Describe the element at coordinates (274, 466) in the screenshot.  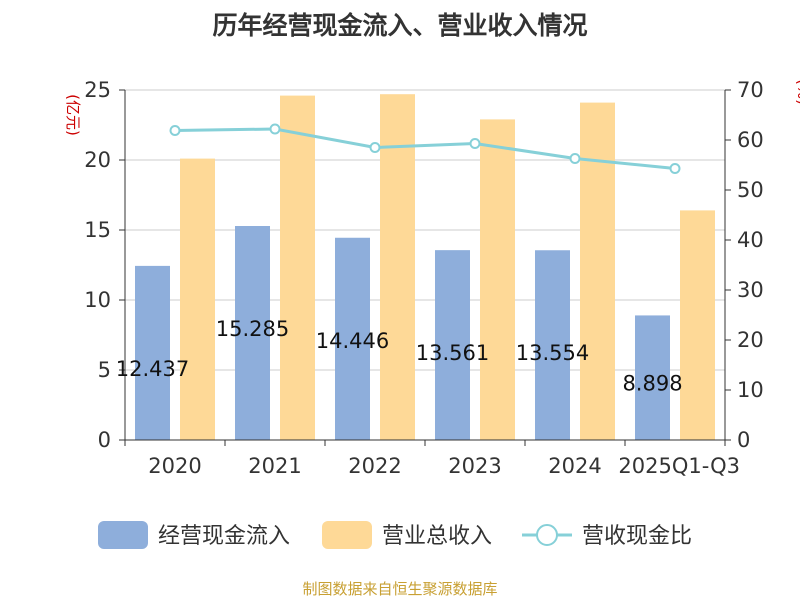
I see `x-tick-label: 2021` at that location.